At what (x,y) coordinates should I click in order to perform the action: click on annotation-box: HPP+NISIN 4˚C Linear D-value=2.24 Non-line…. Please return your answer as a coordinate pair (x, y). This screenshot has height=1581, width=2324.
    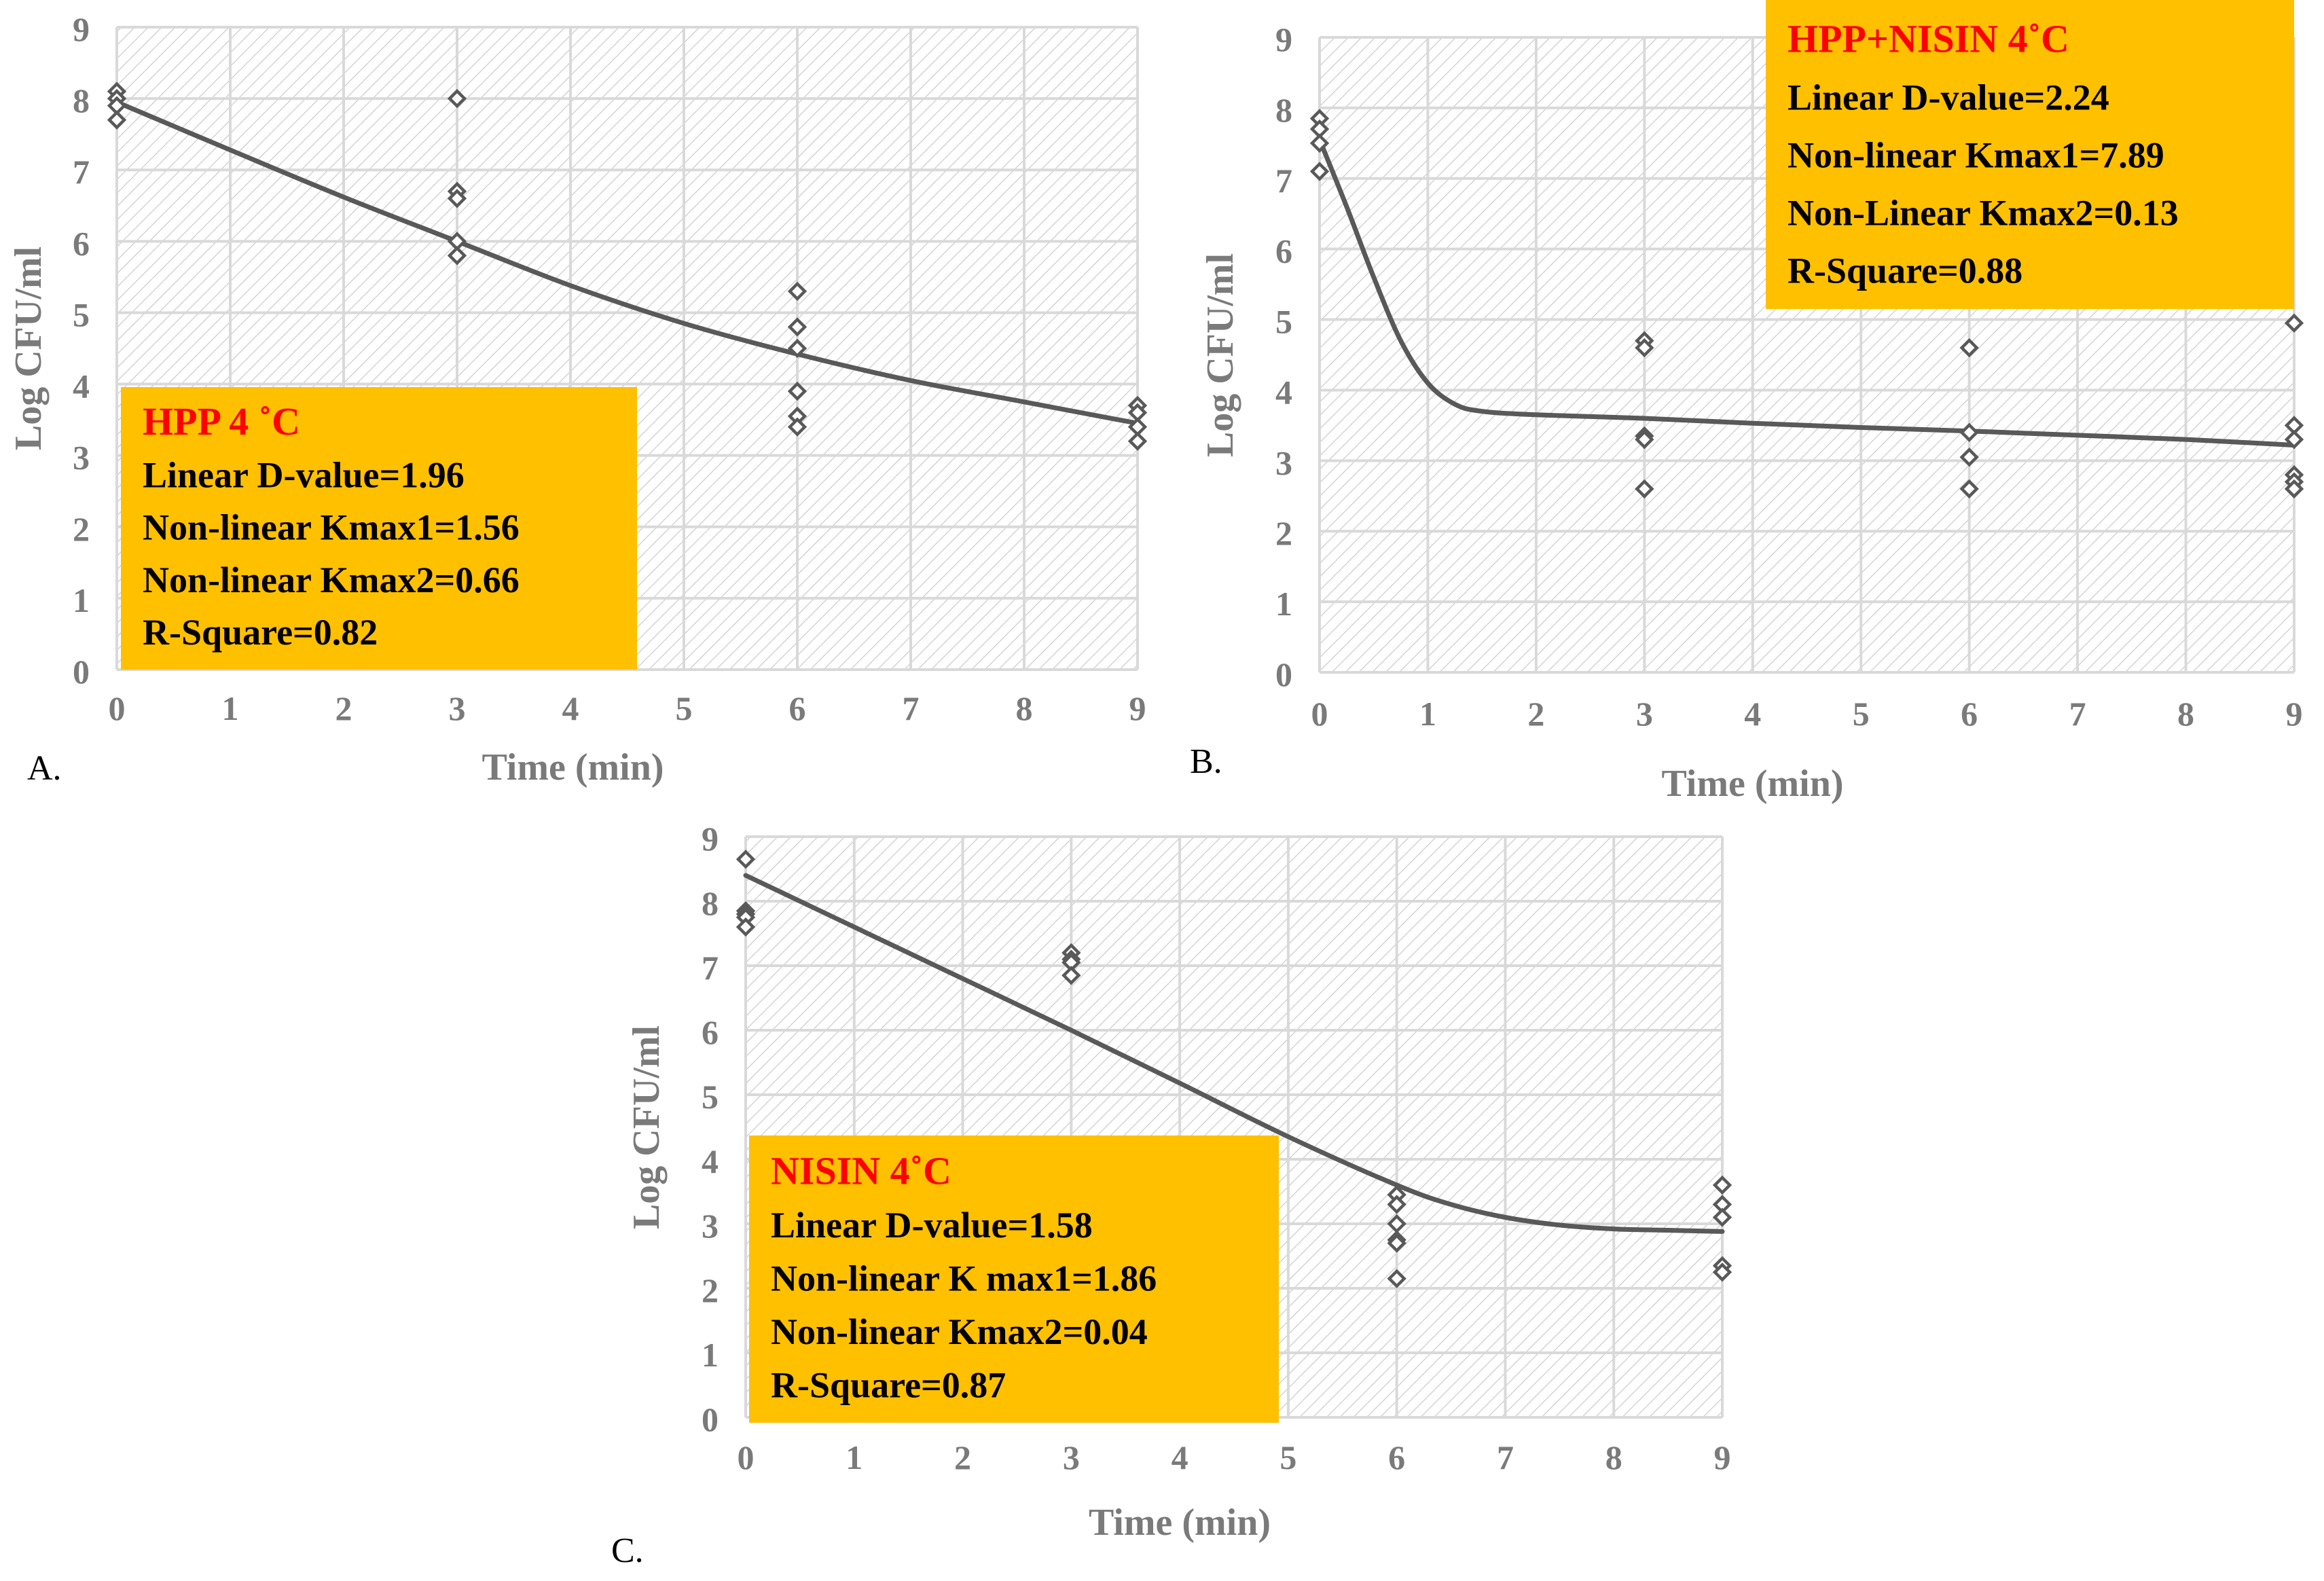
    Looking at the image, I should click on (2030, 154).